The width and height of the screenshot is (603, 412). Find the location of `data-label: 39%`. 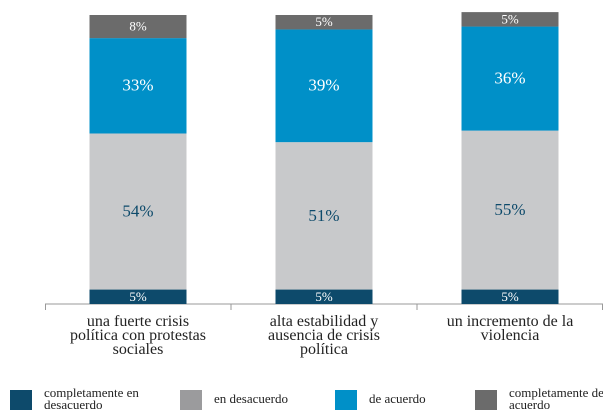

data-label: 39% is located at coordinates (323, 85).